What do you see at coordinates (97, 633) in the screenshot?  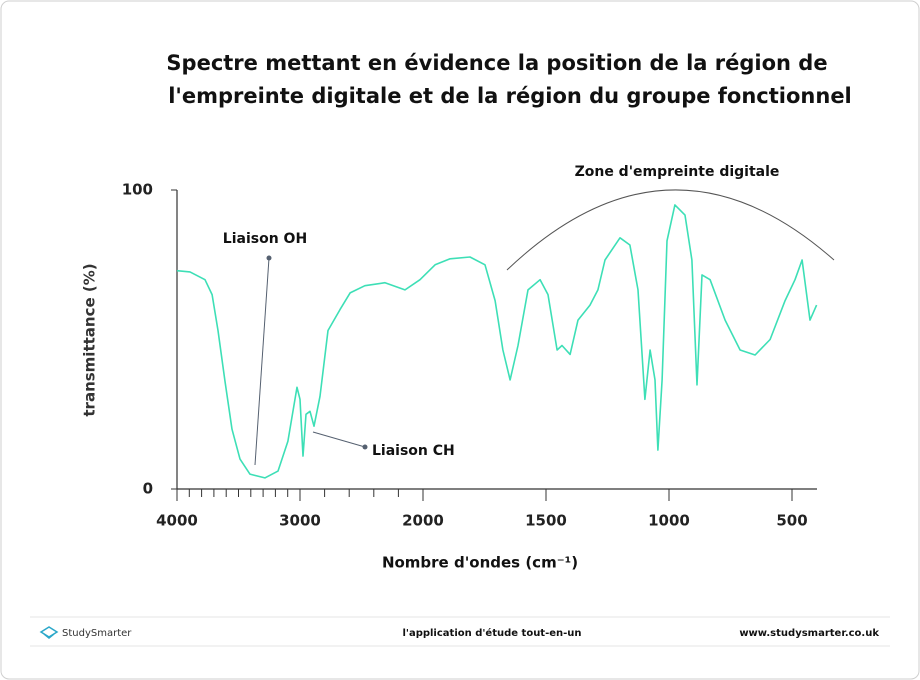 I see `footer-brand: StudySmarter` at bounding box center [97, 633].